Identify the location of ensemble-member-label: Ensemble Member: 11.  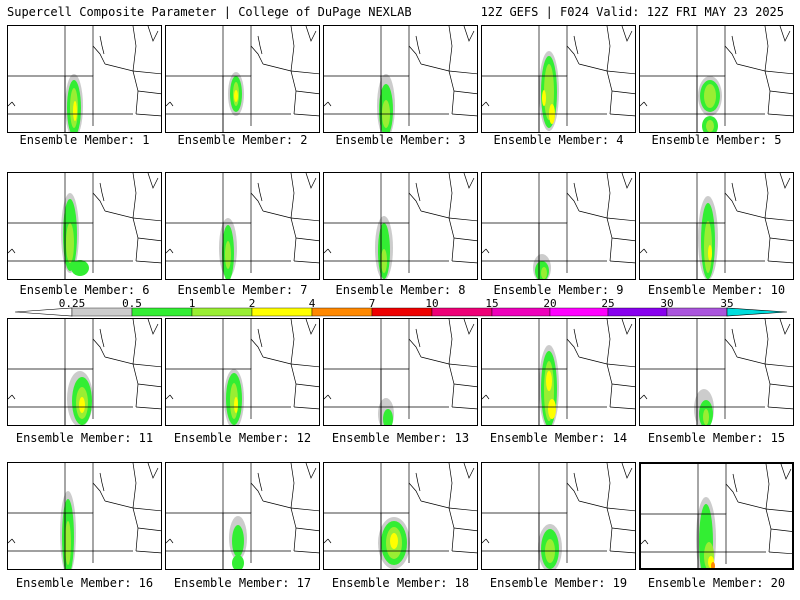
(84, 438).